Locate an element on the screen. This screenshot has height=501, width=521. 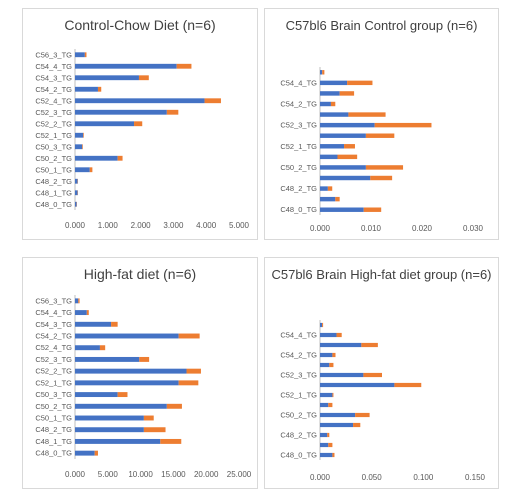
x-tick-label: 5.000 is located at coordinates (239, 225).